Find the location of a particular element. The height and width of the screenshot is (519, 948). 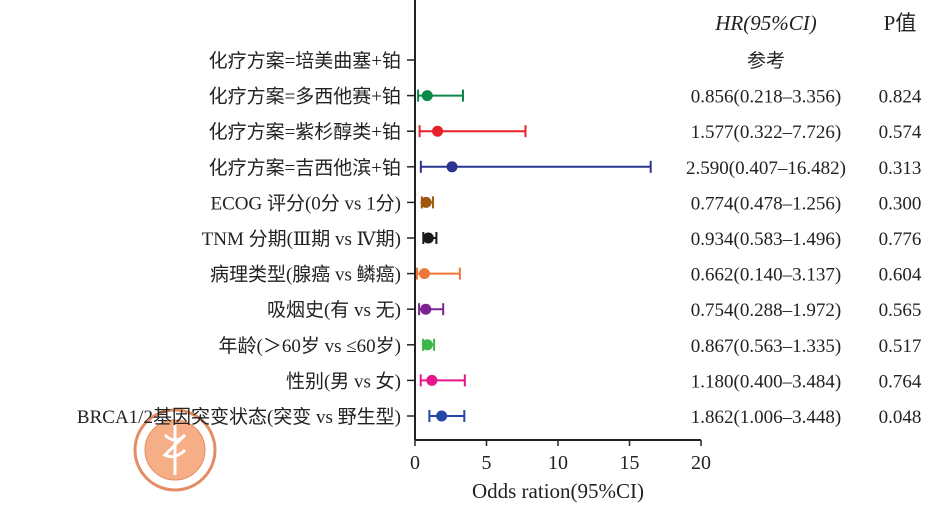

p-value: 0.604 is located at coordinates (900, 275).